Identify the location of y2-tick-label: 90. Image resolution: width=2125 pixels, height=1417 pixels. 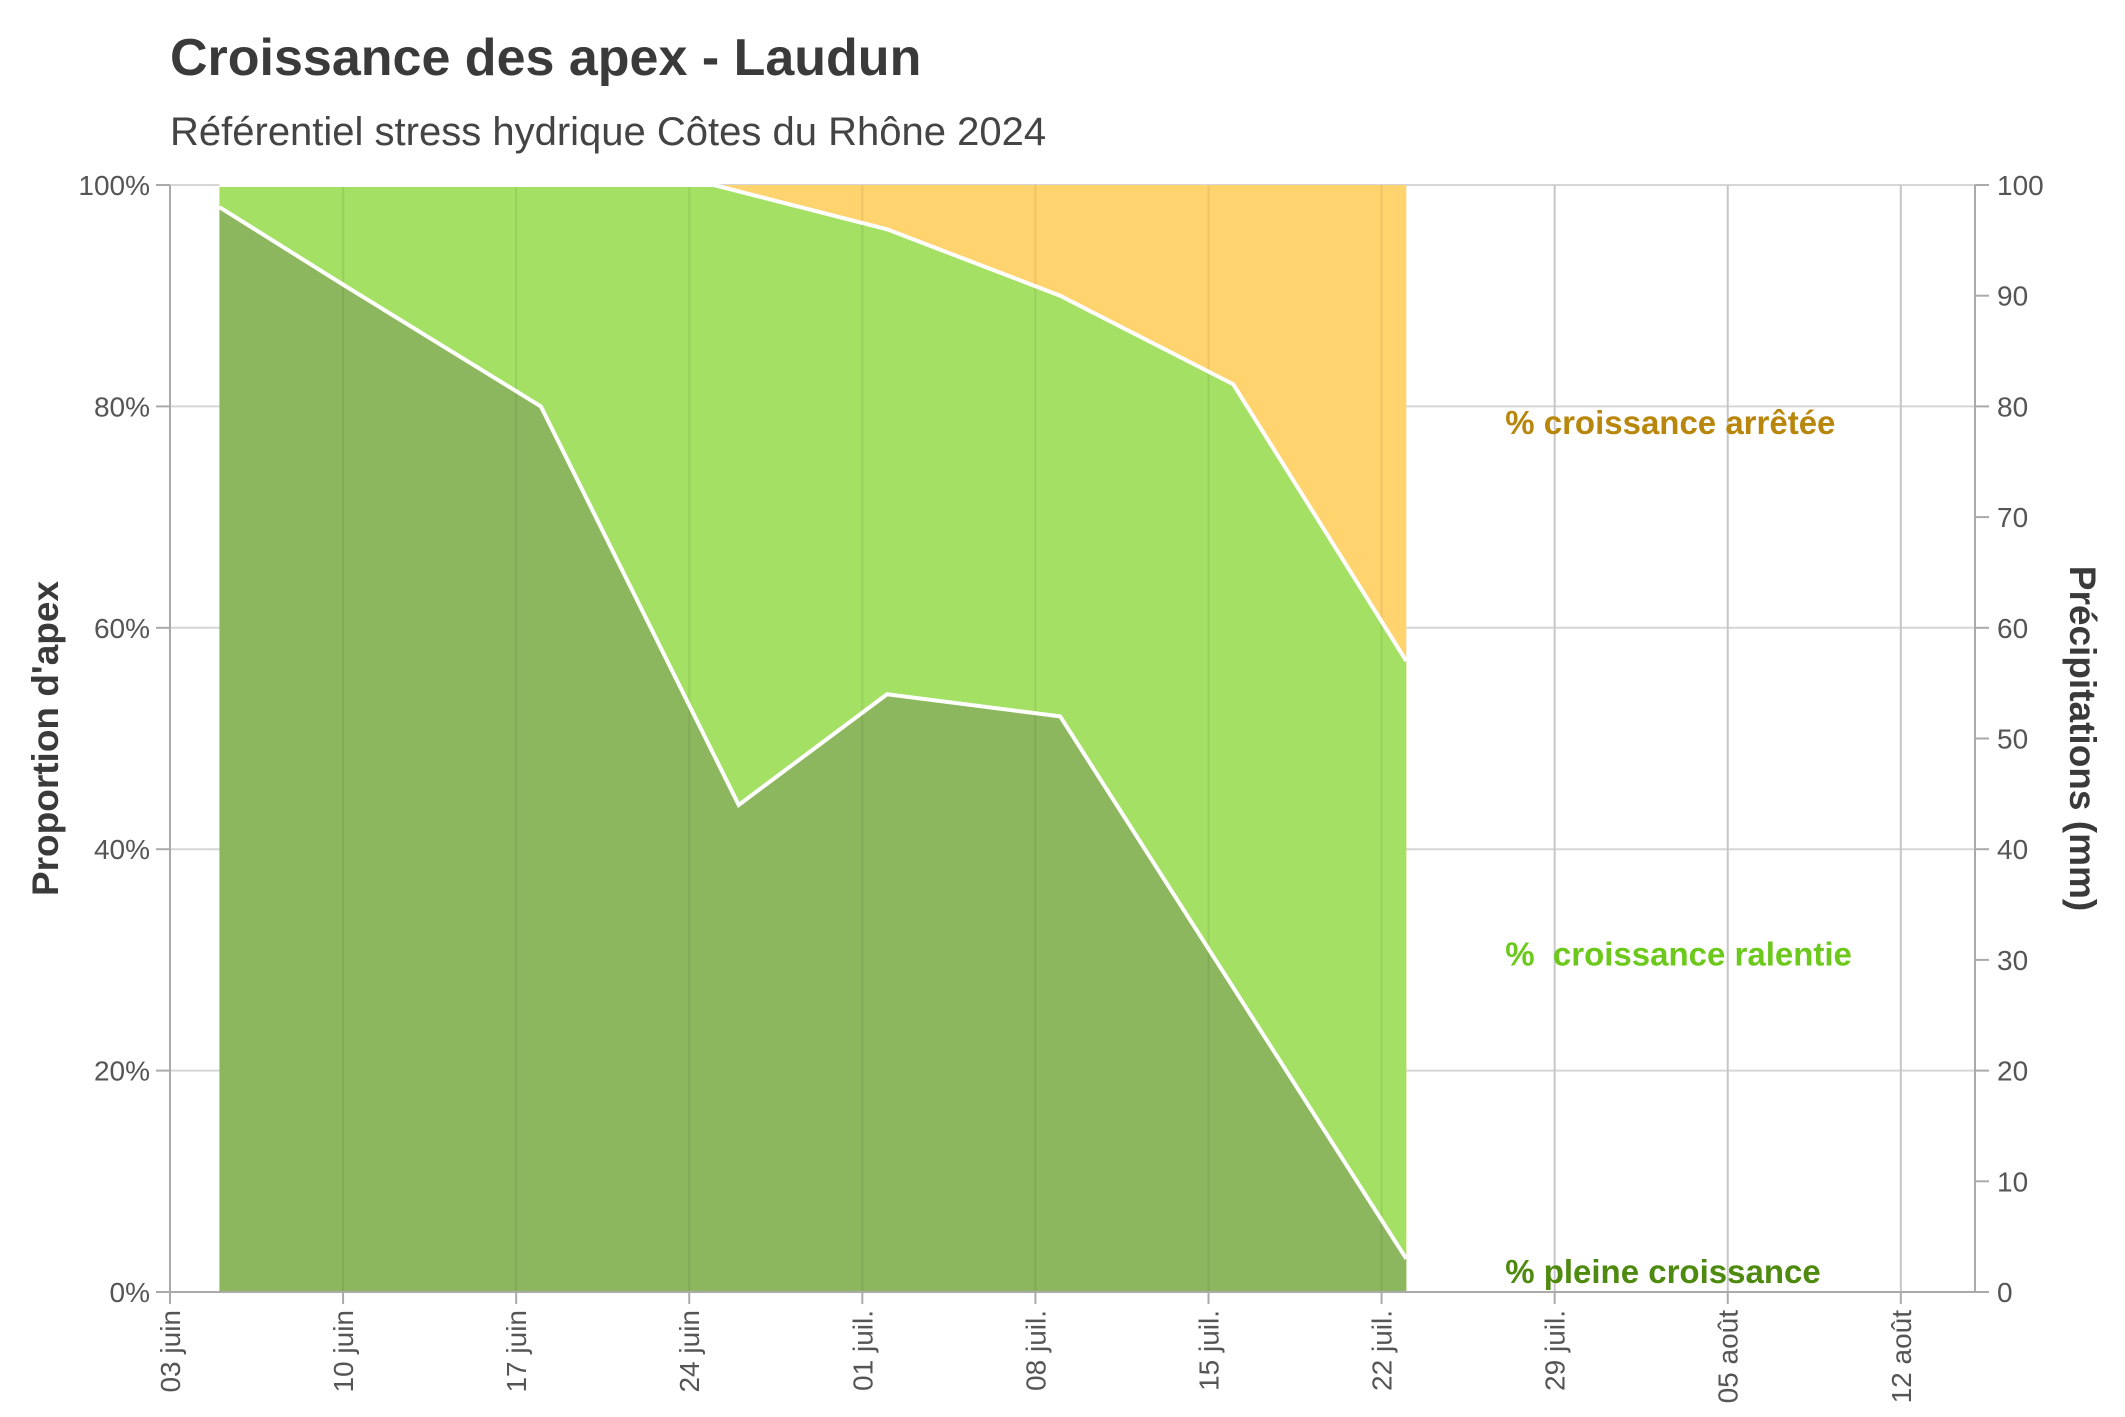
(2012, 296).